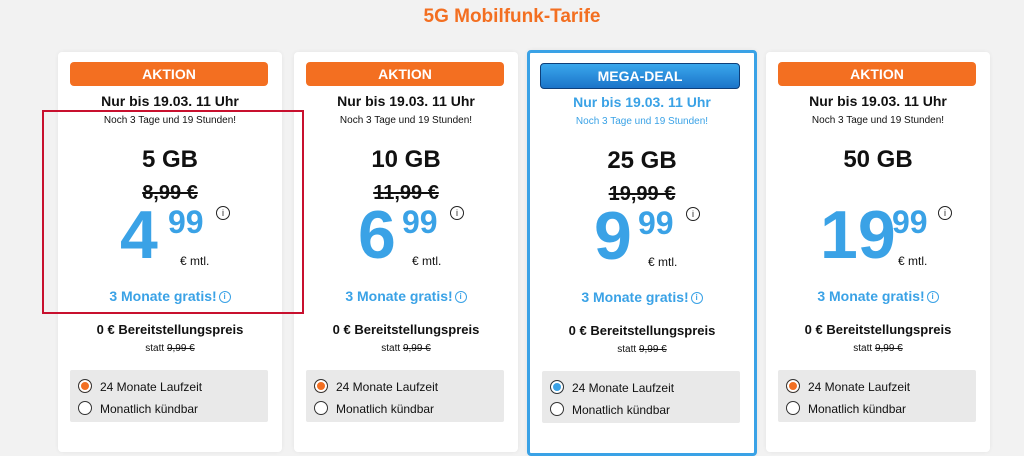  Describe the element at coordinates (170, 193) in the screenshot. I see `old-price: 8,99 €` at that location.